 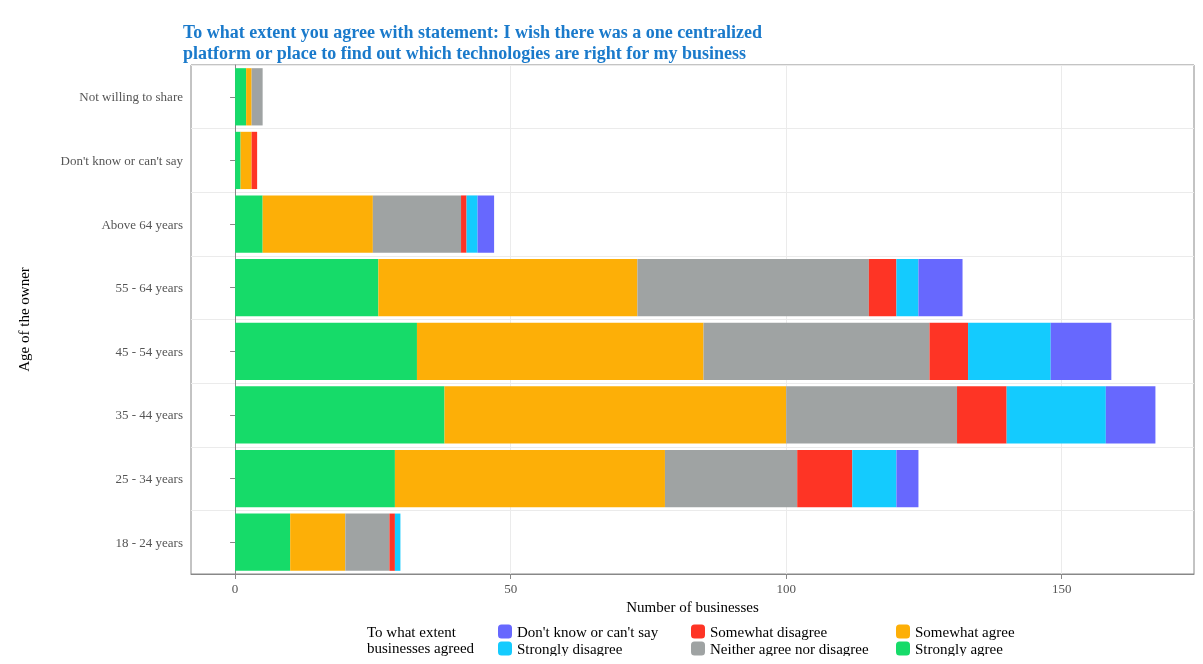 What do you see at coordinates (149, 479) in the screenshot?
I see `y-tick-label: 25 - 34 years` at bounding box center [149, 479].